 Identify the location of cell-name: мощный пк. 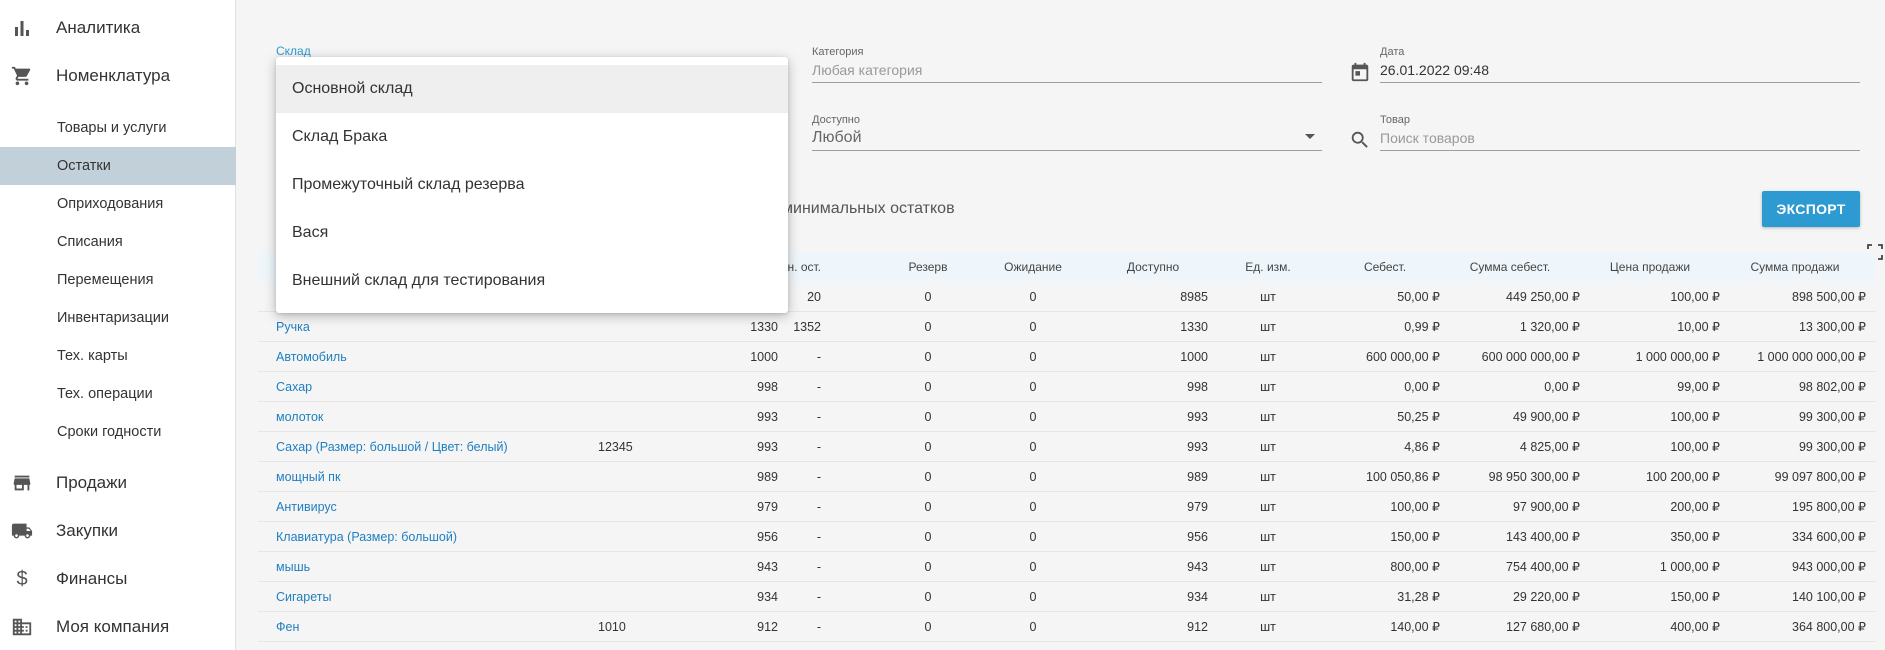
(308, 477).